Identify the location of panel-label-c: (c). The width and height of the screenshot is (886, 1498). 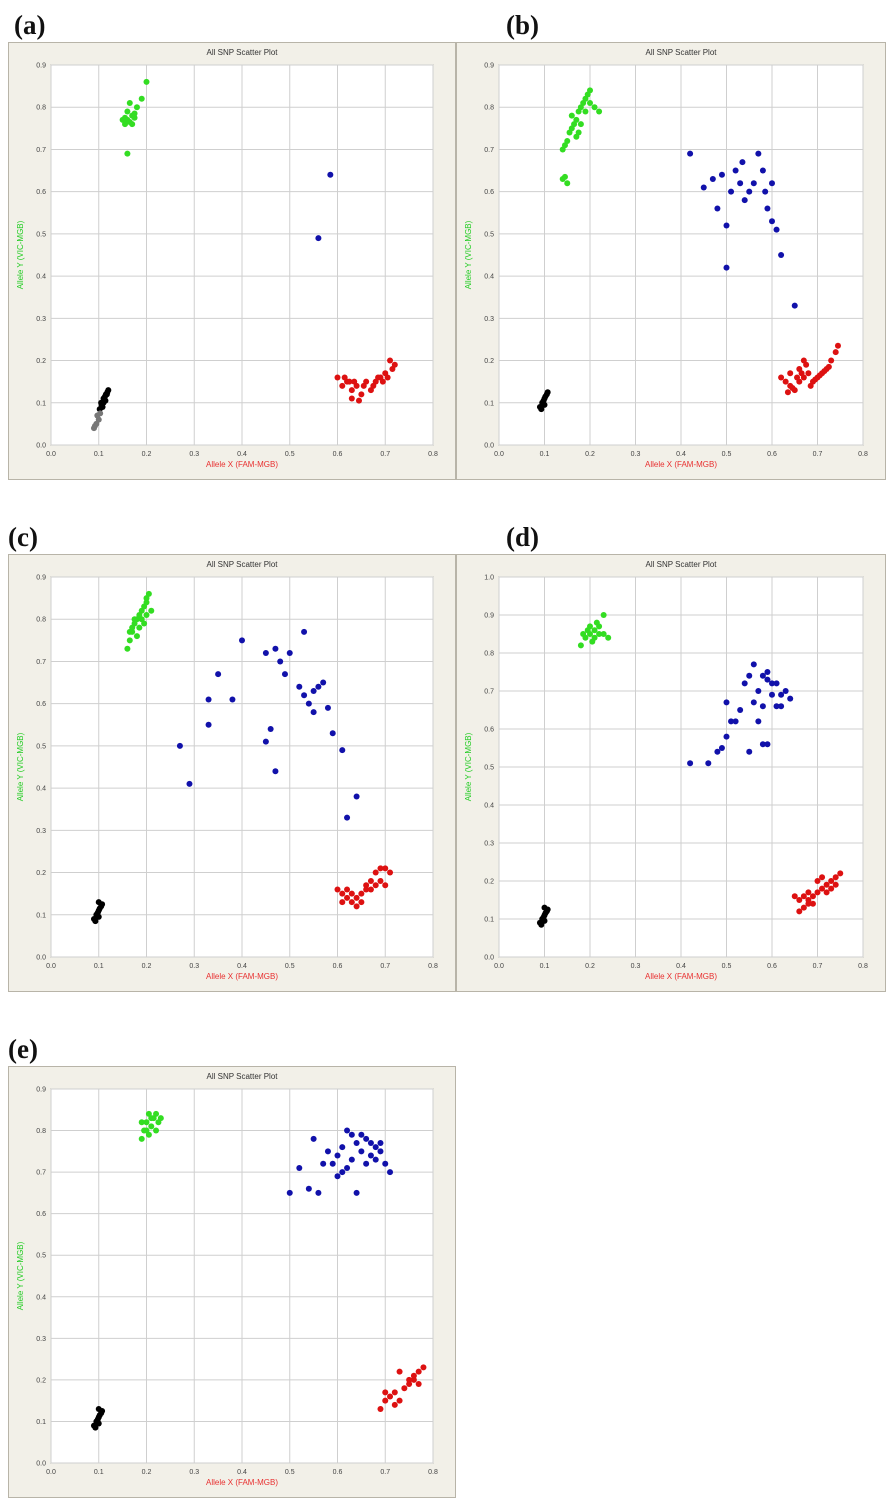
(23, 537).